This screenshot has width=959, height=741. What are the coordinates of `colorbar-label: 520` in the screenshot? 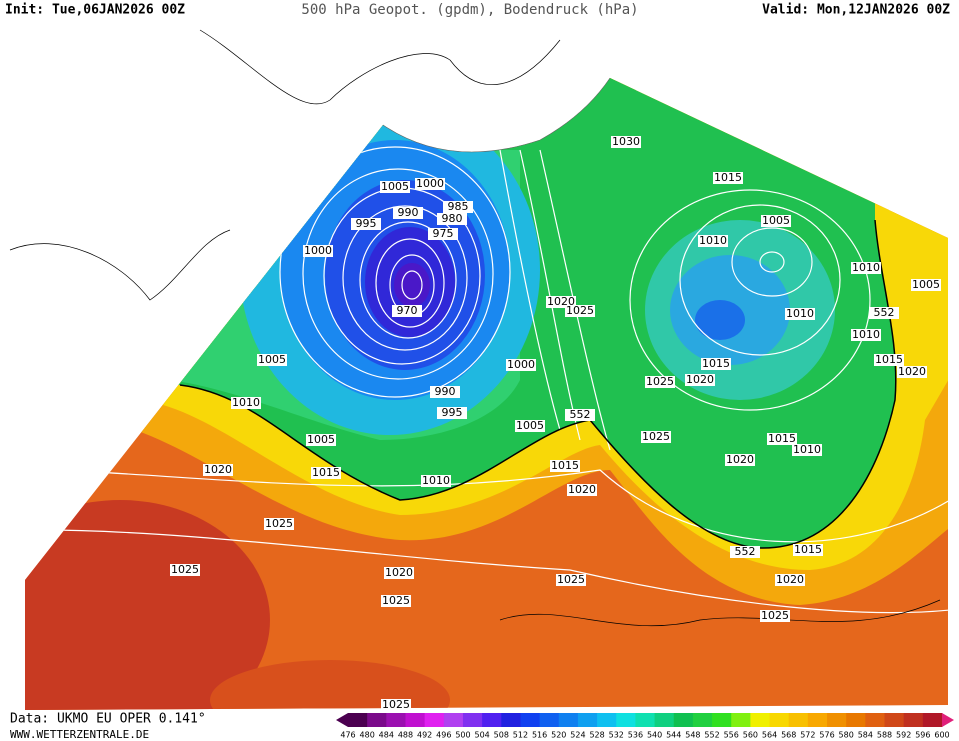 It's located at (558, 735).